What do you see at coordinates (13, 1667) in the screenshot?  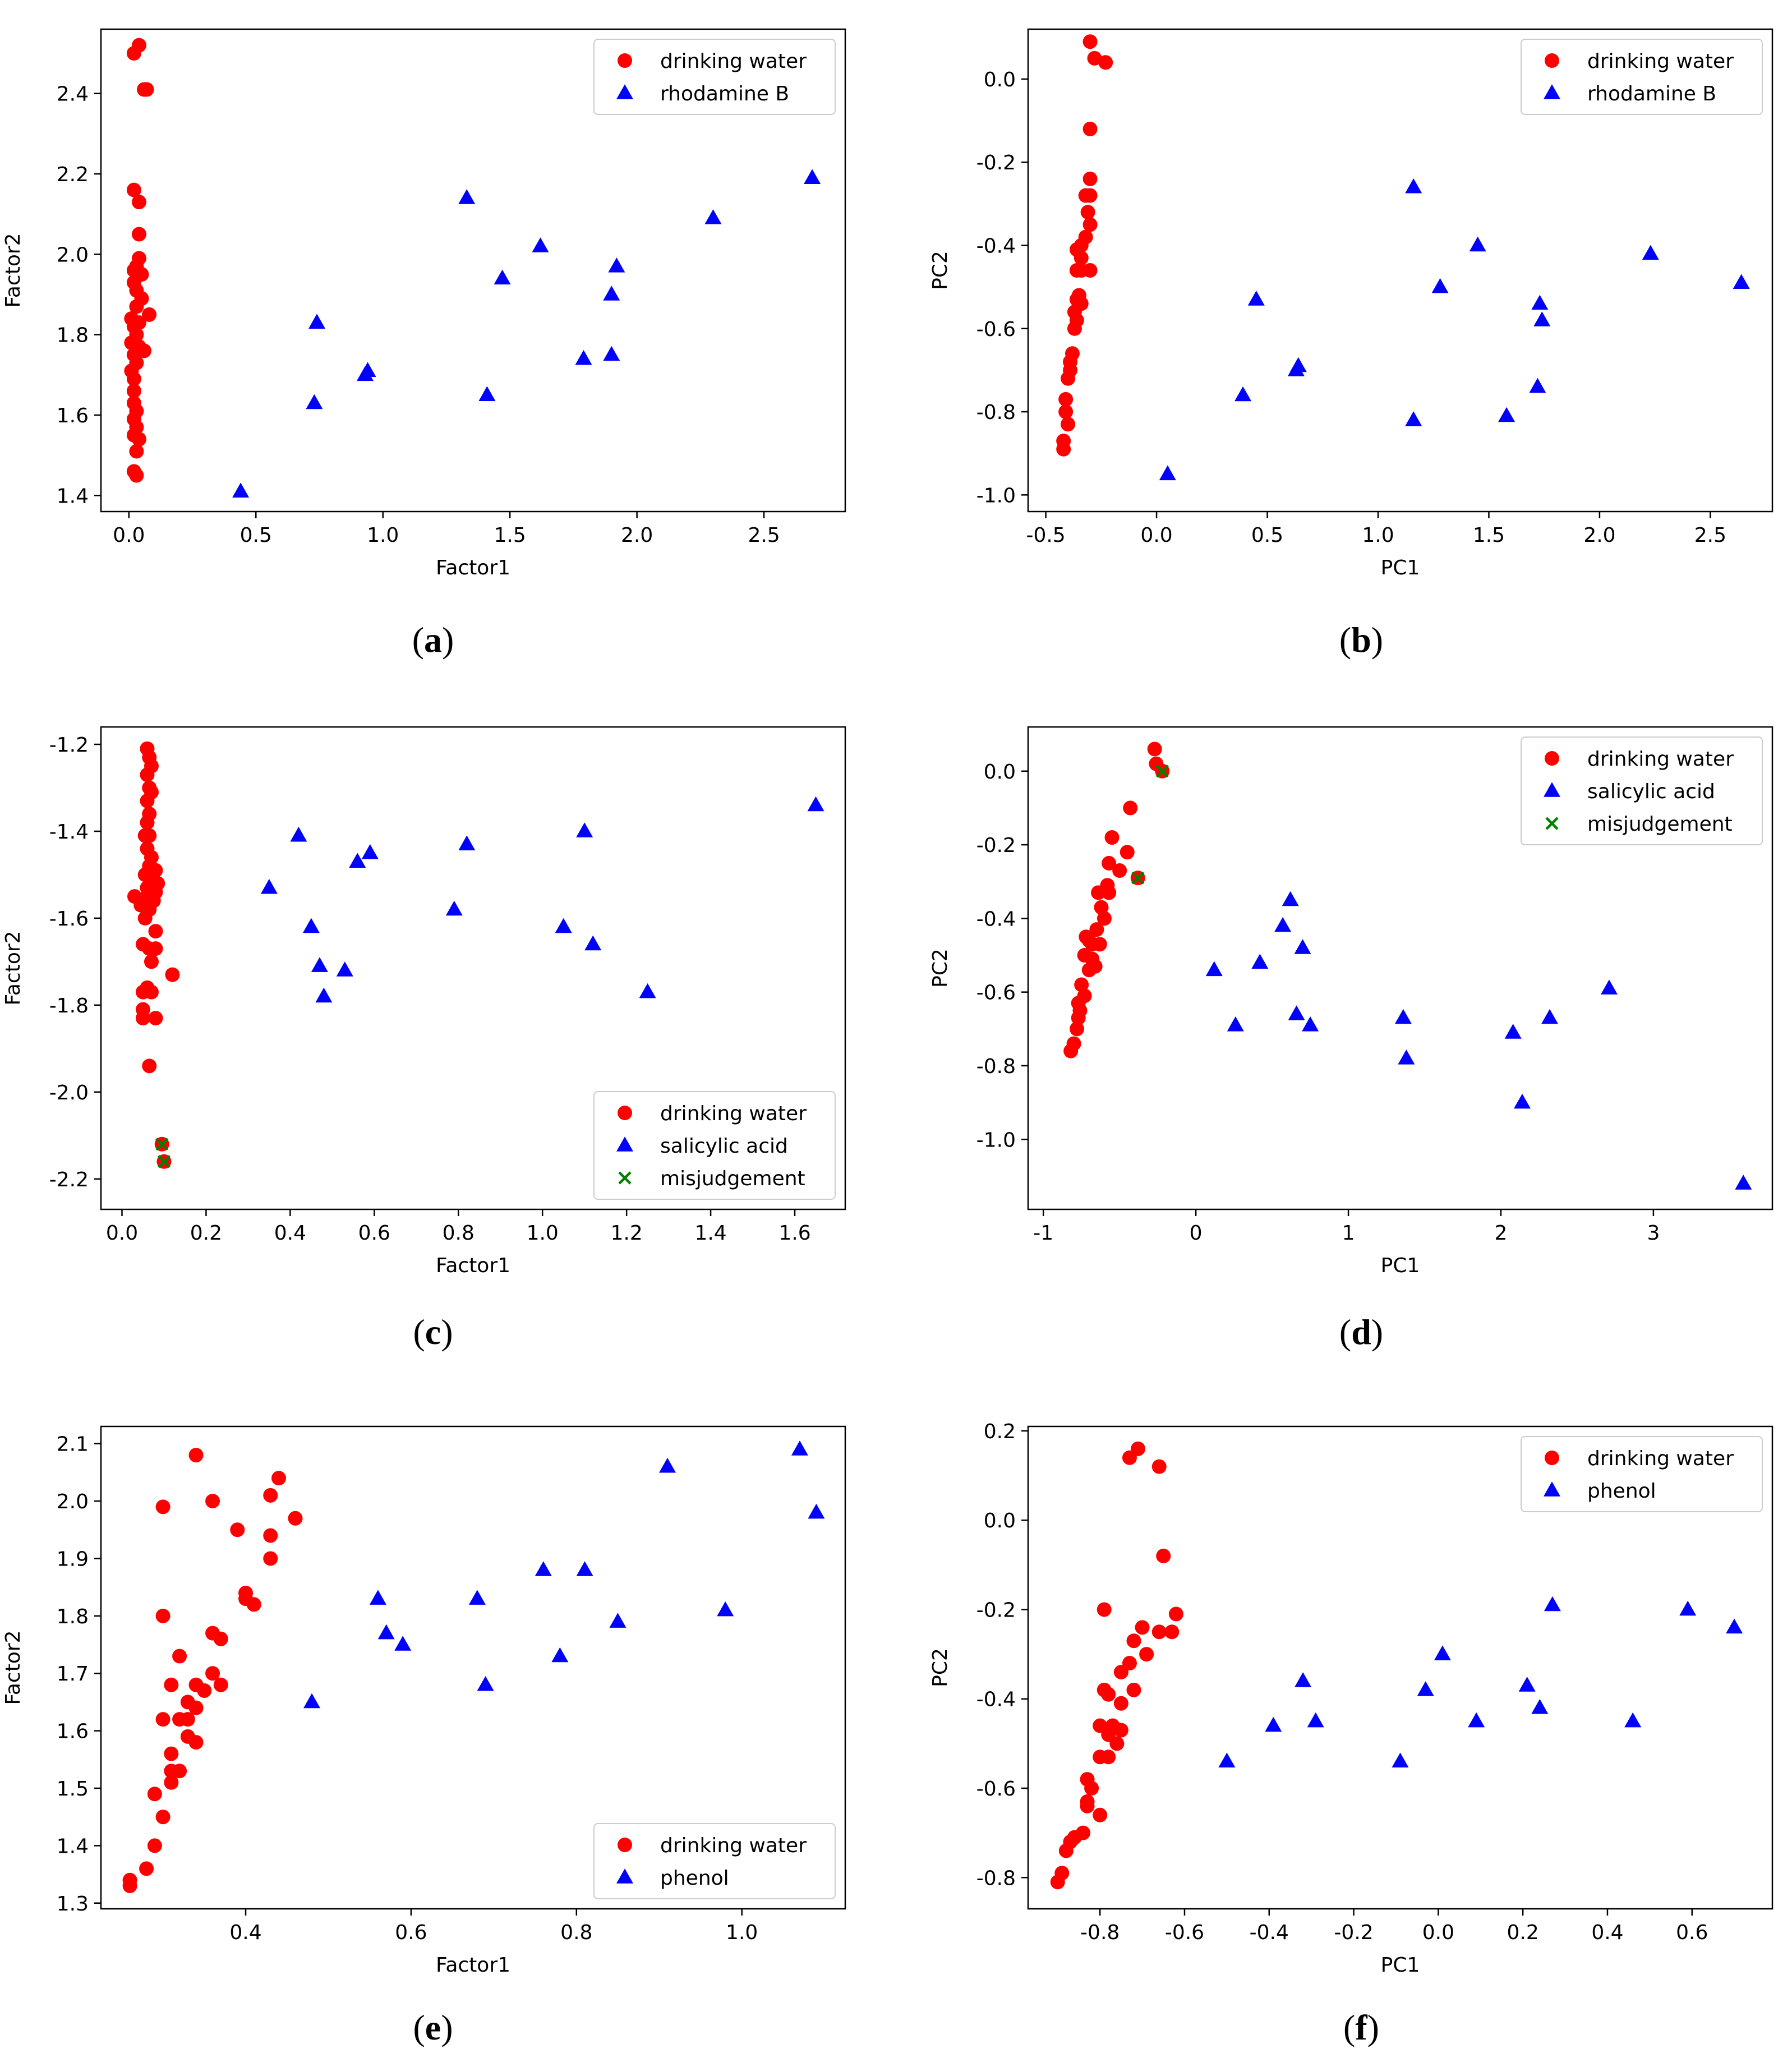 I see `y-axis-label: Factor2` at bounding box center [13, 1667].